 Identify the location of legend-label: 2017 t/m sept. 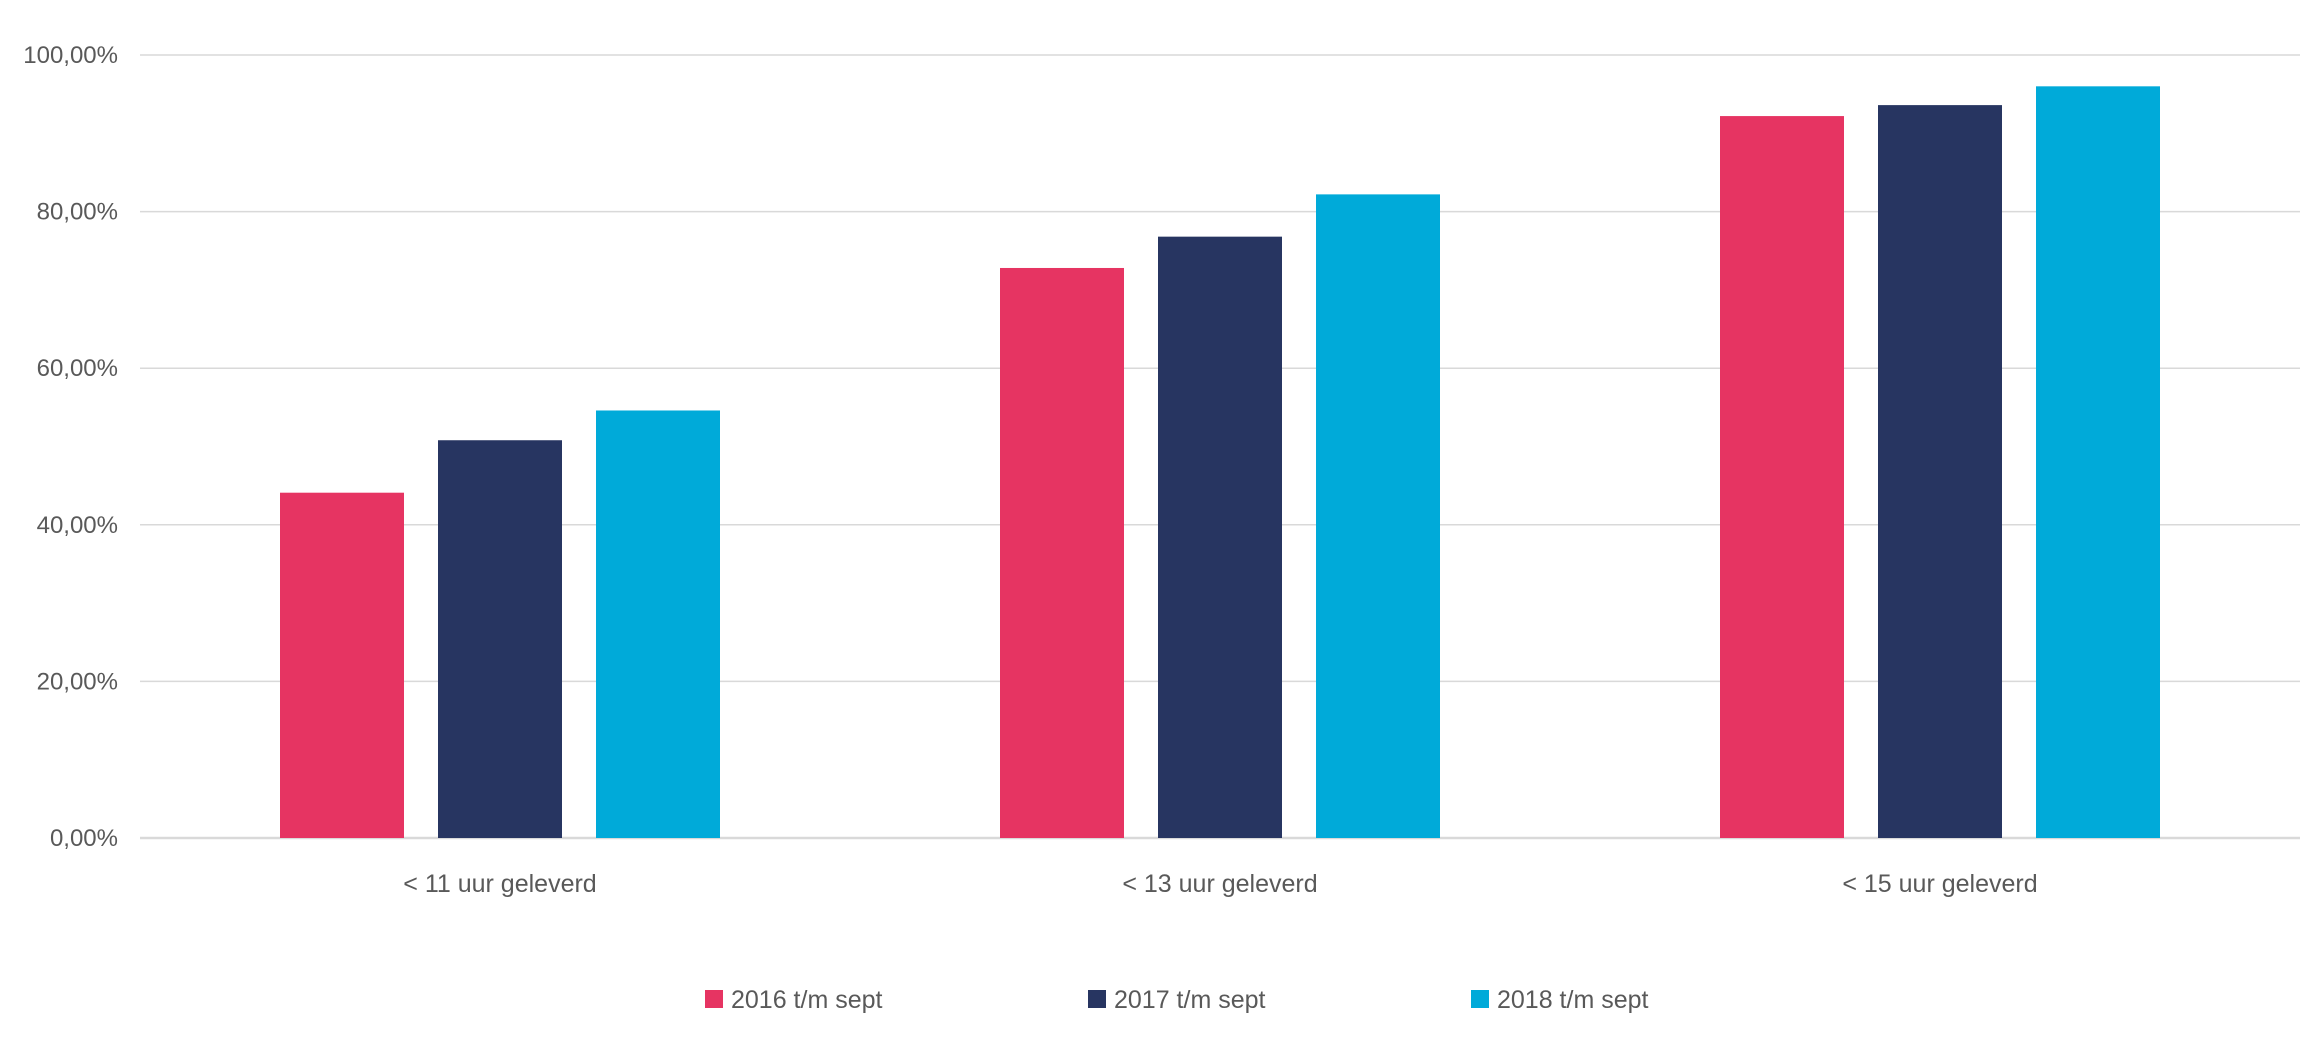
(1190, 1000).